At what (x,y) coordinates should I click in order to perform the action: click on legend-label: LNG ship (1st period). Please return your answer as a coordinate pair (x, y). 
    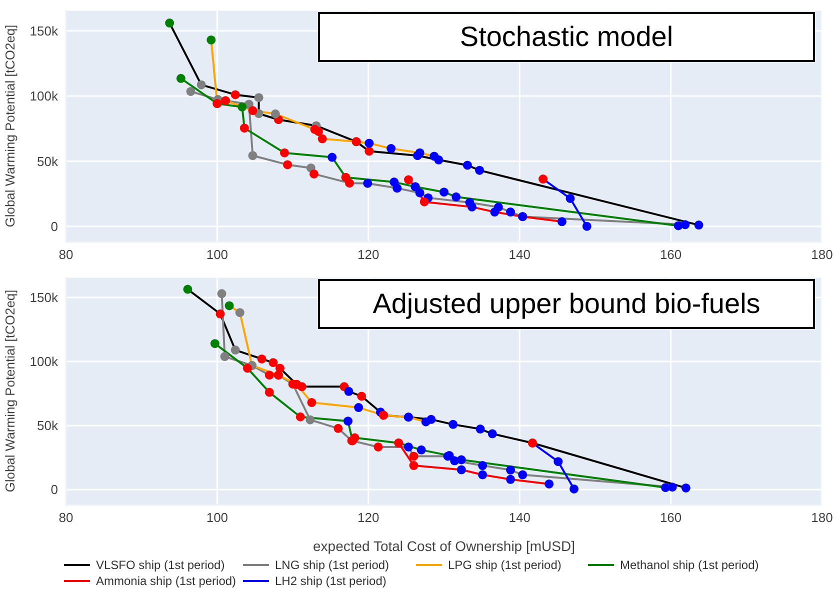
    Looking at the image, I should click on (332, 565).